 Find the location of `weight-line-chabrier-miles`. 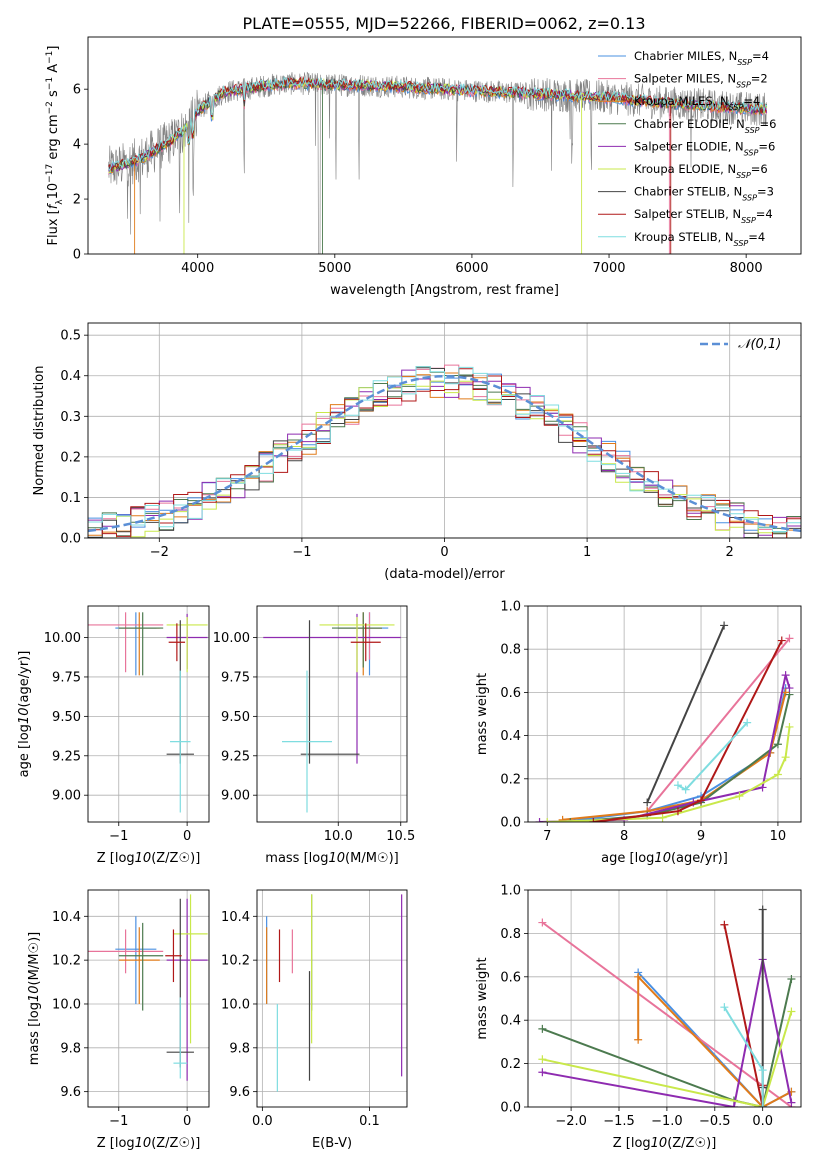

weight-line-chabrier-miles is located at coordinates (674, 754).